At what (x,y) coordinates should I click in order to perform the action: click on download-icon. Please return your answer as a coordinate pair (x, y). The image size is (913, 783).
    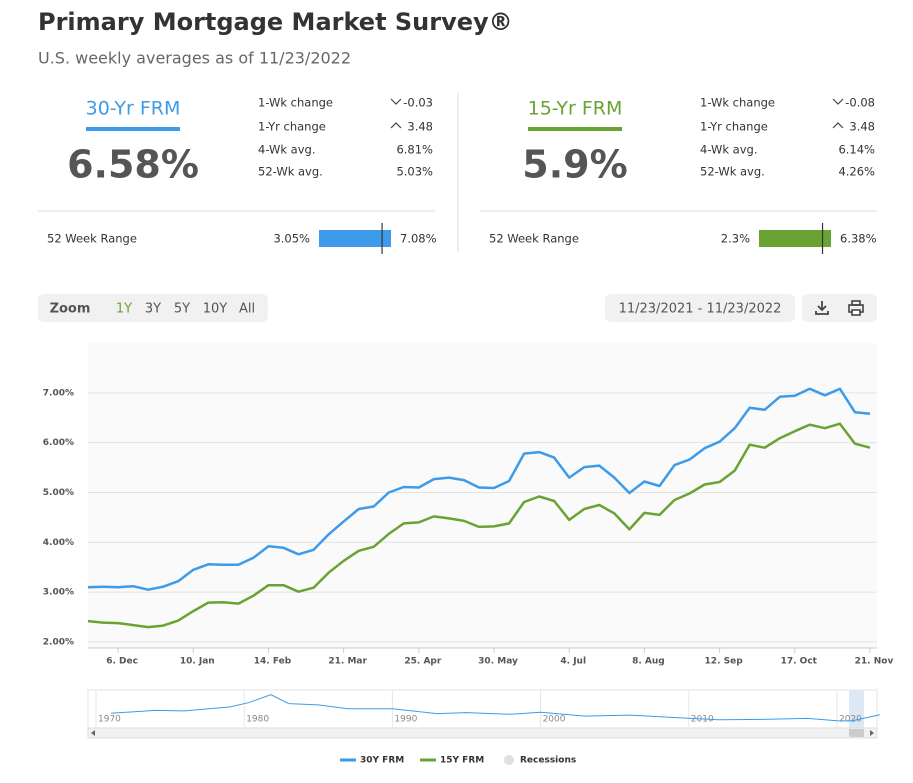
    Looking at the image, I should click on (822, 308).